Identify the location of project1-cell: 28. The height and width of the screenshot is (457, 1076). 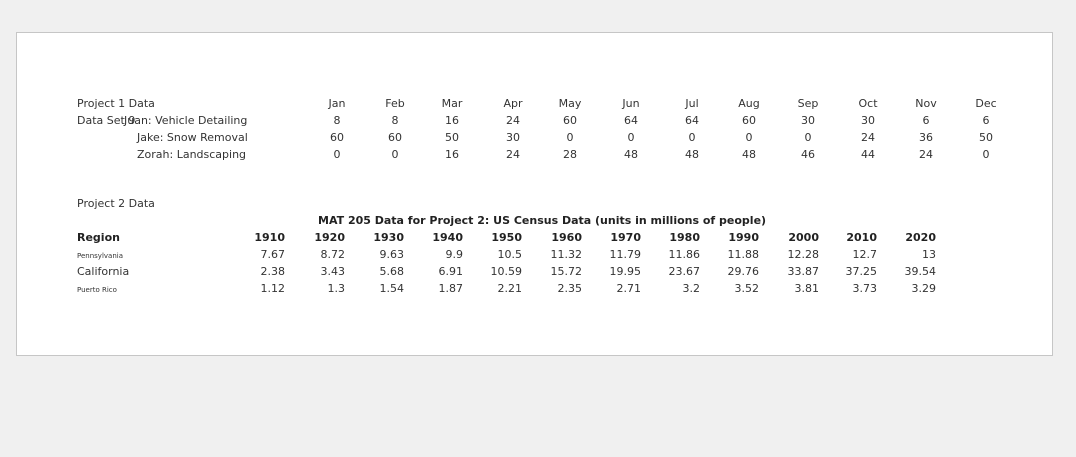
(570, 154).